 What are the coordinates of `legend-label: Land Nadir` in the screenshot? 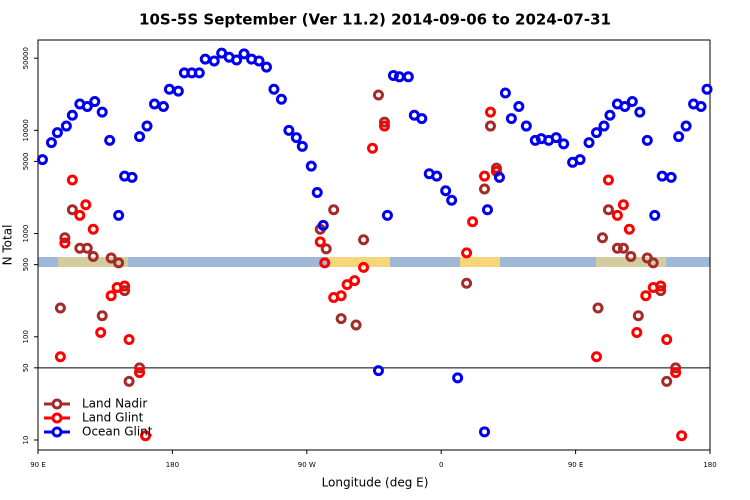 It's located at (114, 404).